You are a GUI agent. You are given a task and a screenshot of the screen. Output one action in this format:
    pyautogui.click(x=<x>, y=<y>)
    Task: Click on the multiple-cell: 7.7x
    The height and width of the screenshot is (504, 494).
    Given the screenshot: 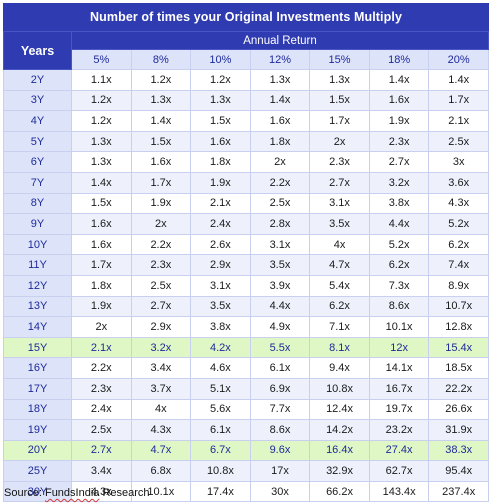 What is the action you would take?
    pyautogui.click(x=280, y=409)
    